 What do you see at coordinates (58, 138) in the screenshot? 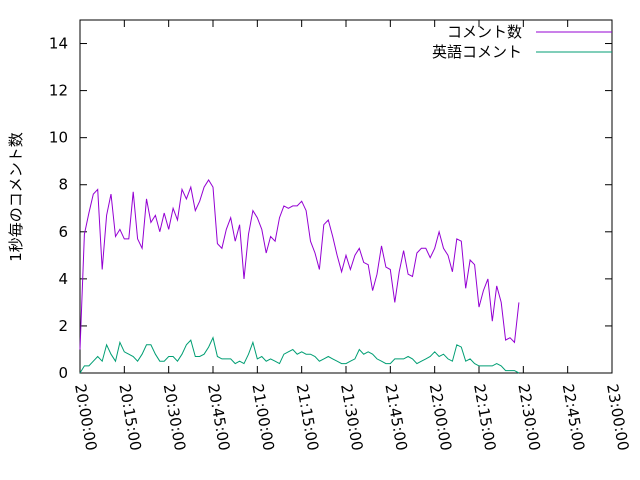
I see `y-tick-label: 10` at bounding box center [58, 138].